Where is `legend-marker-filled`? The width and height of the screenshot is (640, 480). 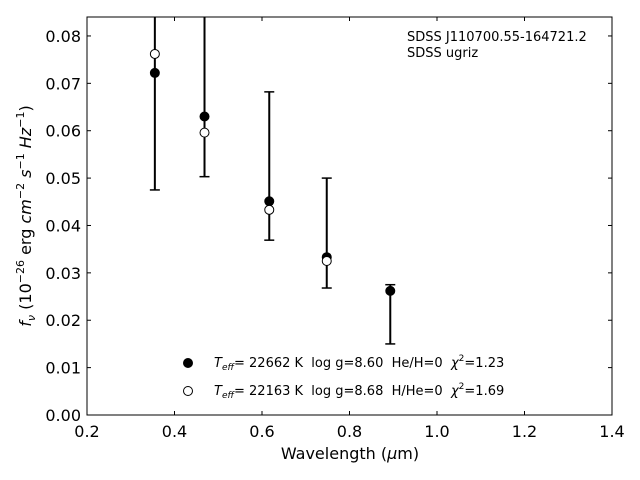 legend-marker-filled is located at coordinates (188, 363).